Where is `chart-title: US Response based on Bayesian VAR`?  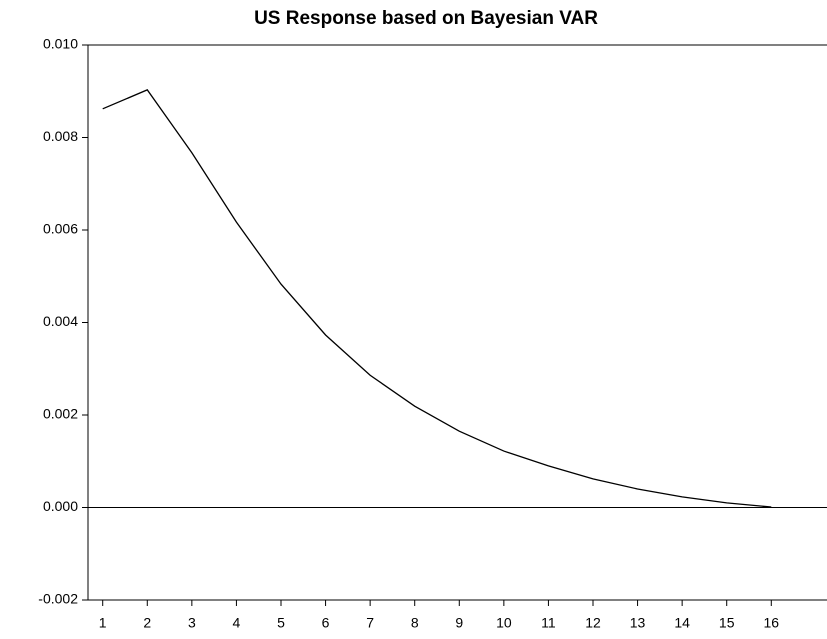
chart-title: US Response based on Bayesian VAR is located at coordinates (426, 18).